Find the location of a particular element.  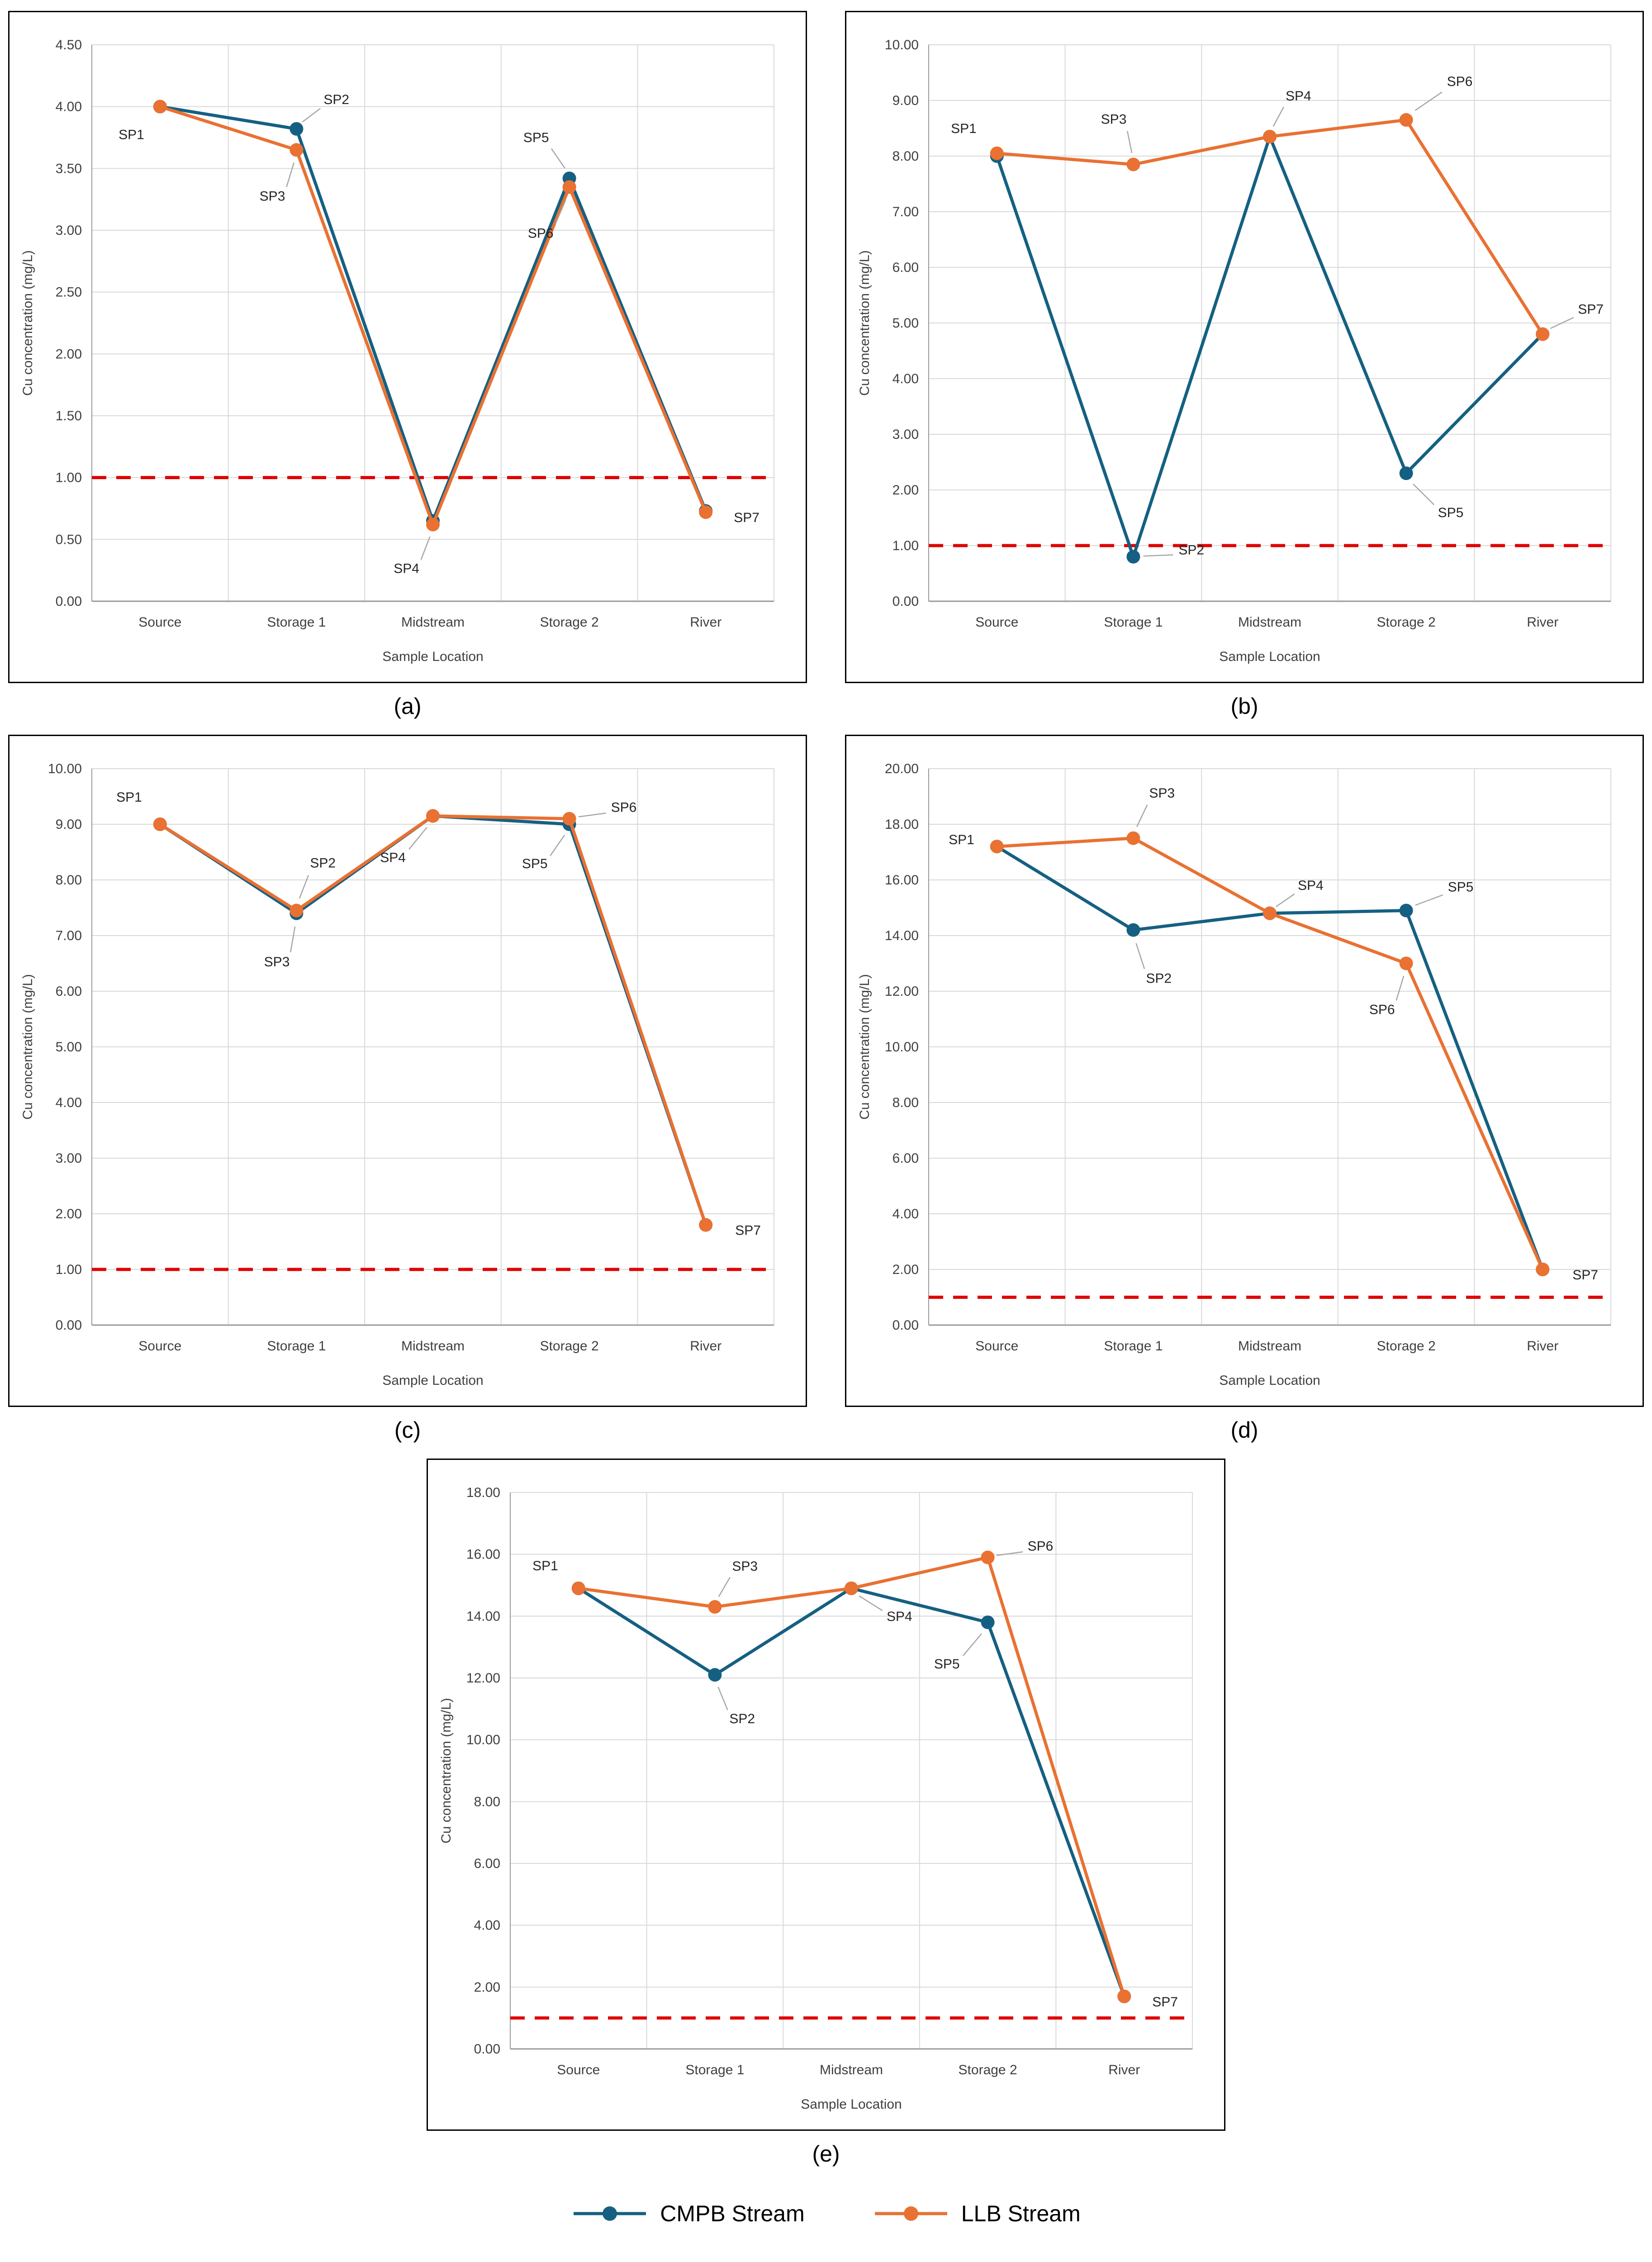

caption-a: (a) is located at coordinates (408, 706).